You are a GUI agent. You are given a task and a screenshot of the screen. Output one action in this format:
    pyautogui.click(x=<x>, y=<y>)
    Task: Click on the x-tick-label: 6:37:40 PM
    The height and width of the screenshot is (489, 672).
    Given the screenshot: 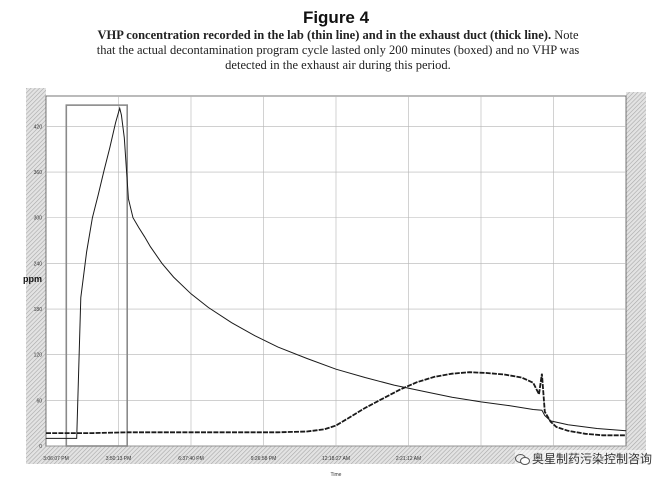 What is the action you would take?
    pyautogui.click(x=191, y=459)
    